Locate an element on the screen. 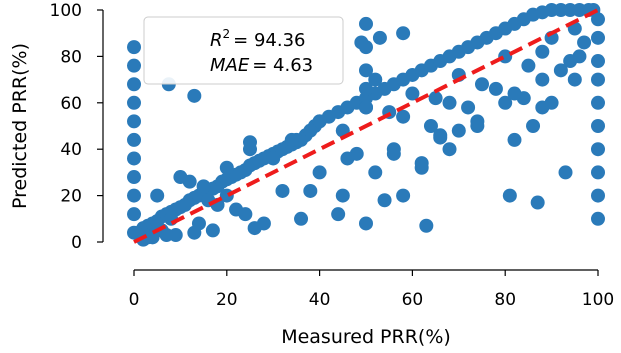  x-tick-label: 20 is located at coordinates (227, 300).